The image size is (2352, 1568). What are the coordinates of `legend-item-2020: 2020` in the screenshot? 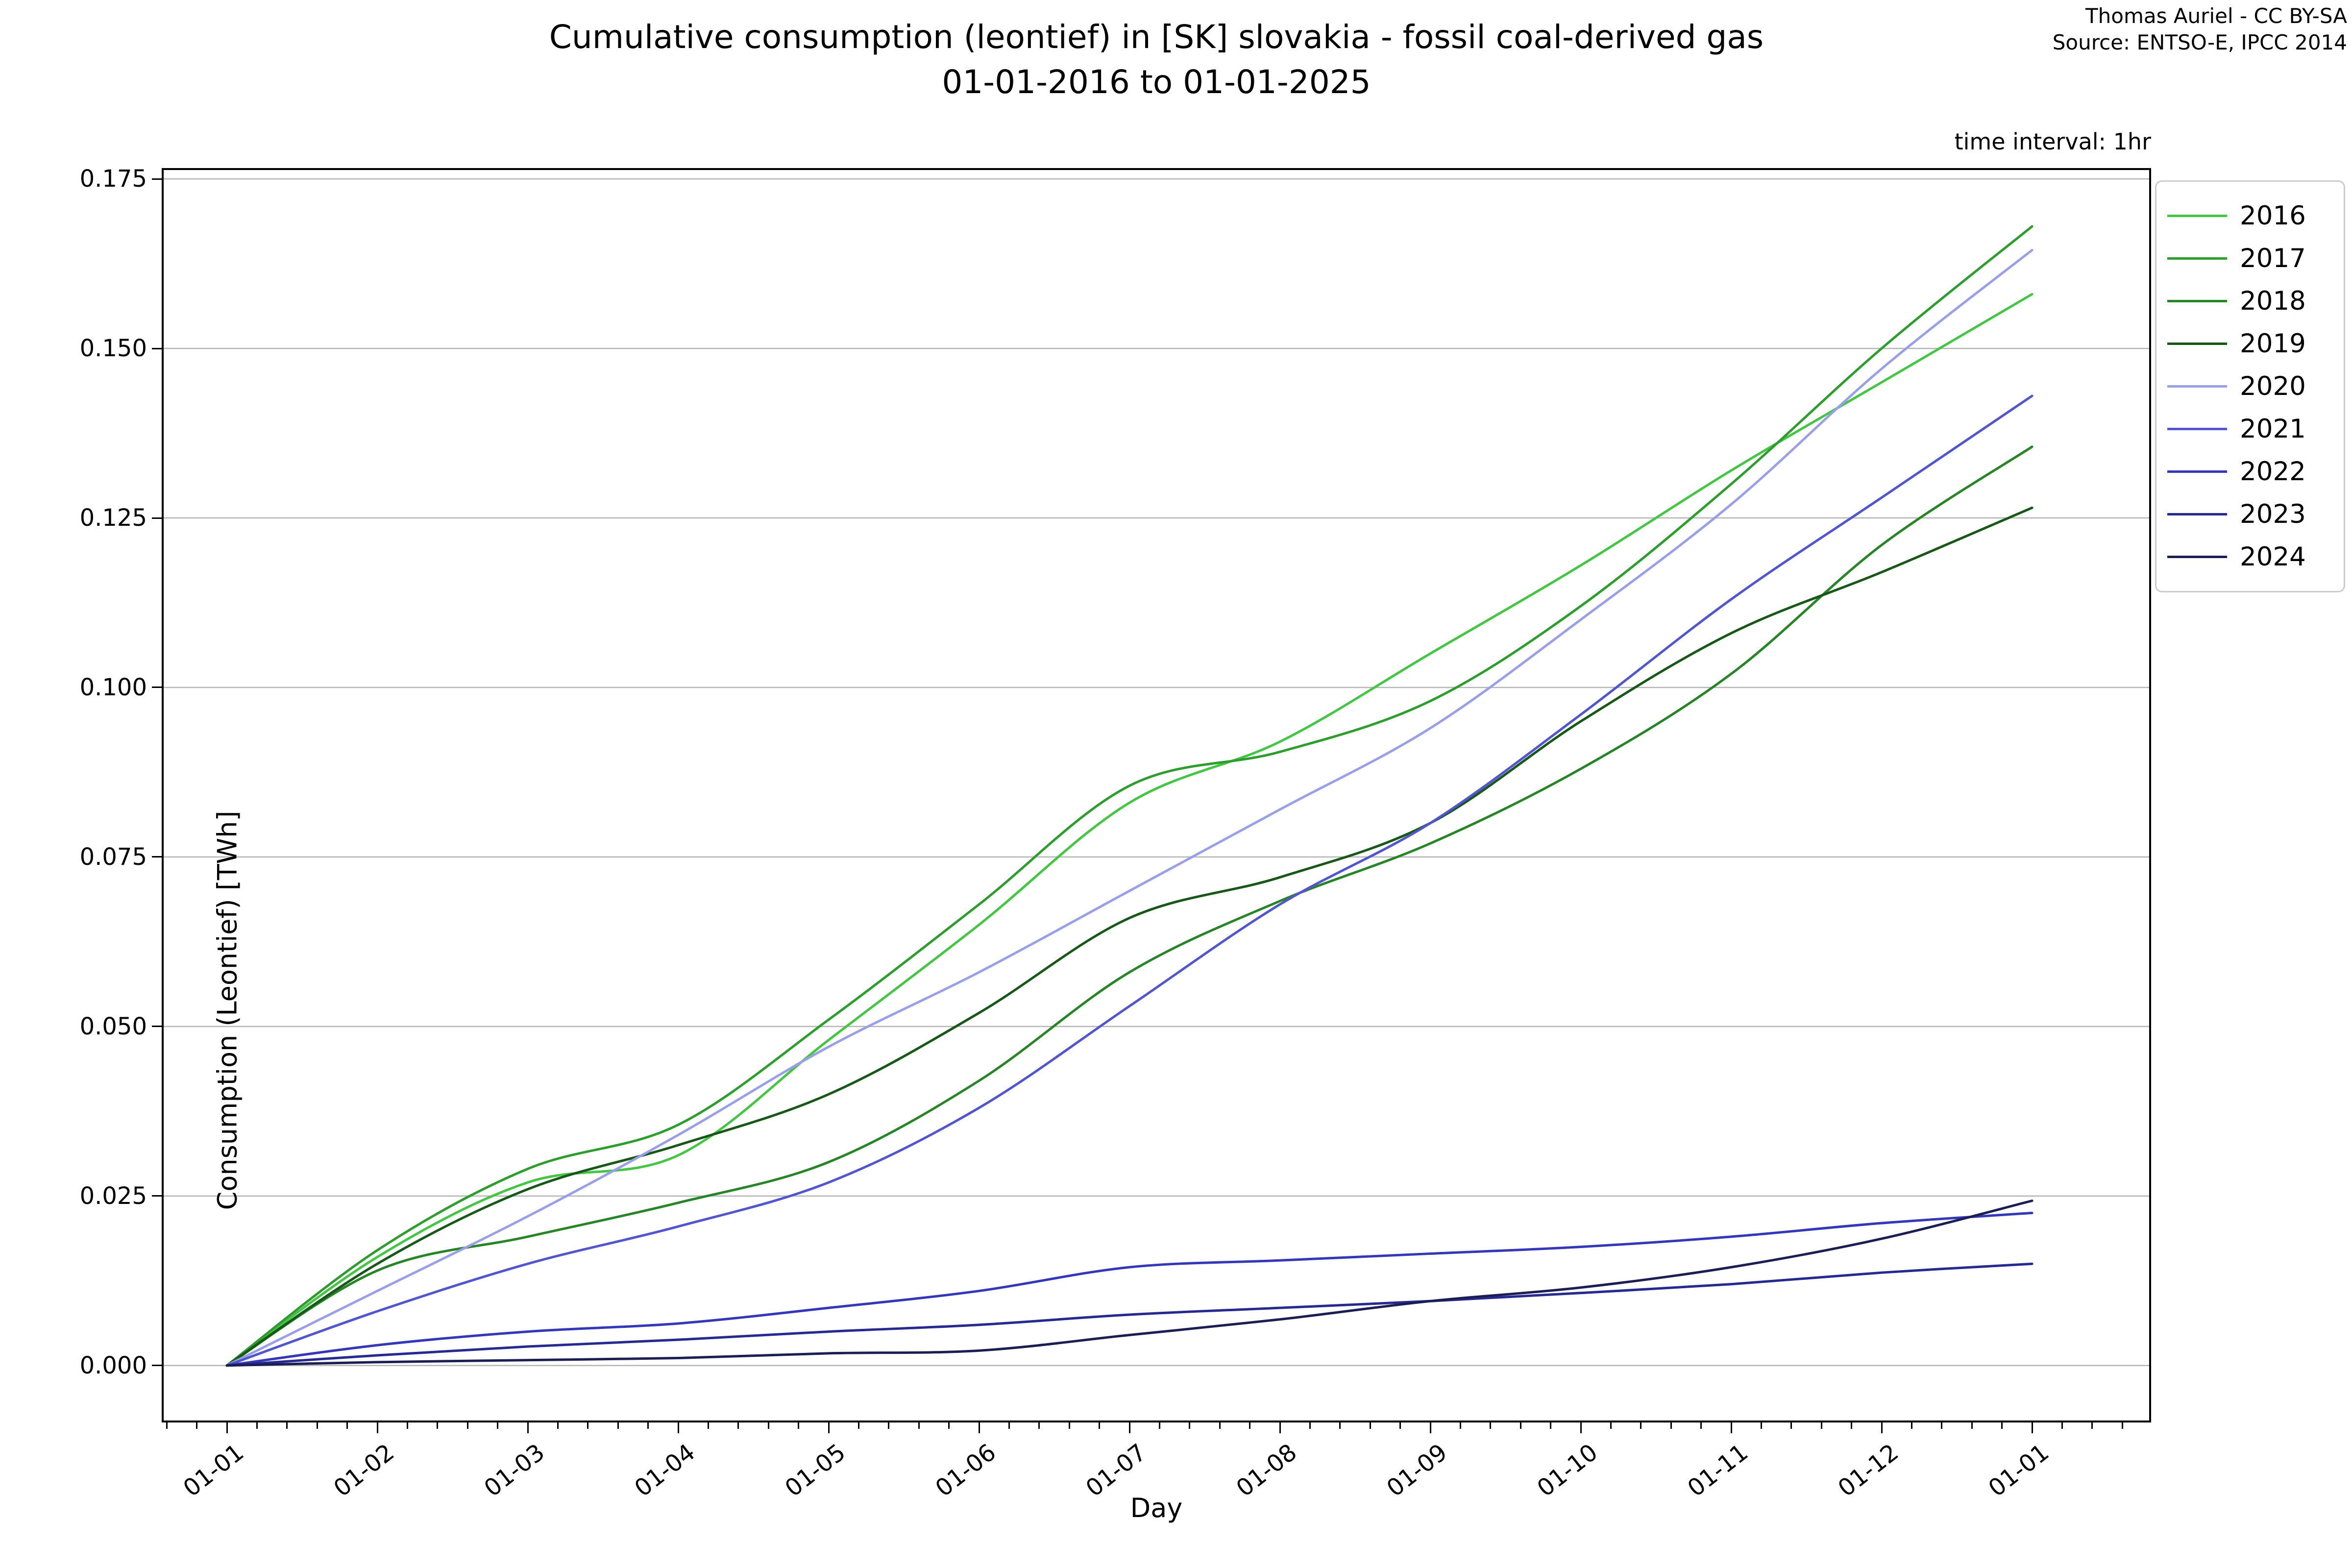 It's located at (2253, 386).